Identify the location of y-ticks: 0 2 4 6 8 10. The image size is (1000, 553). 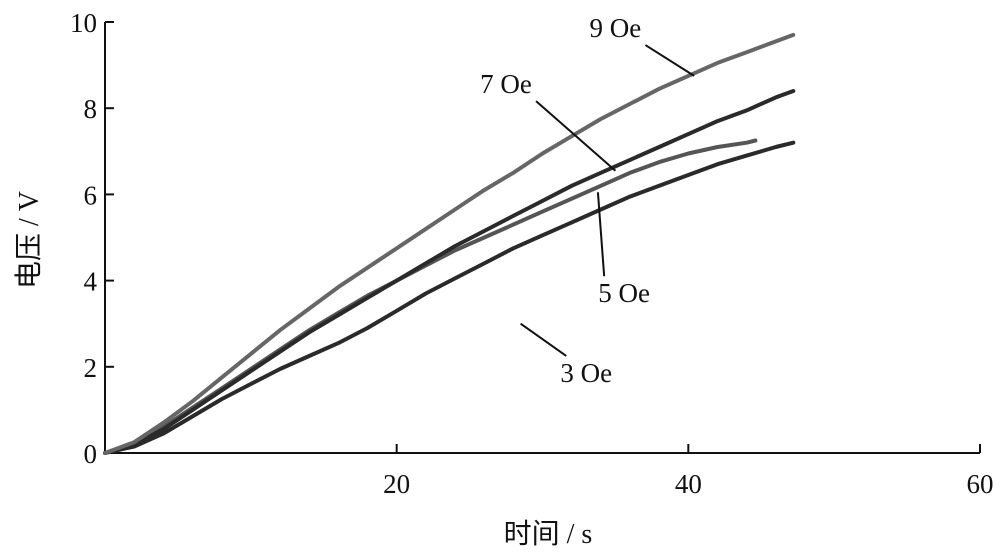
(92, 238).